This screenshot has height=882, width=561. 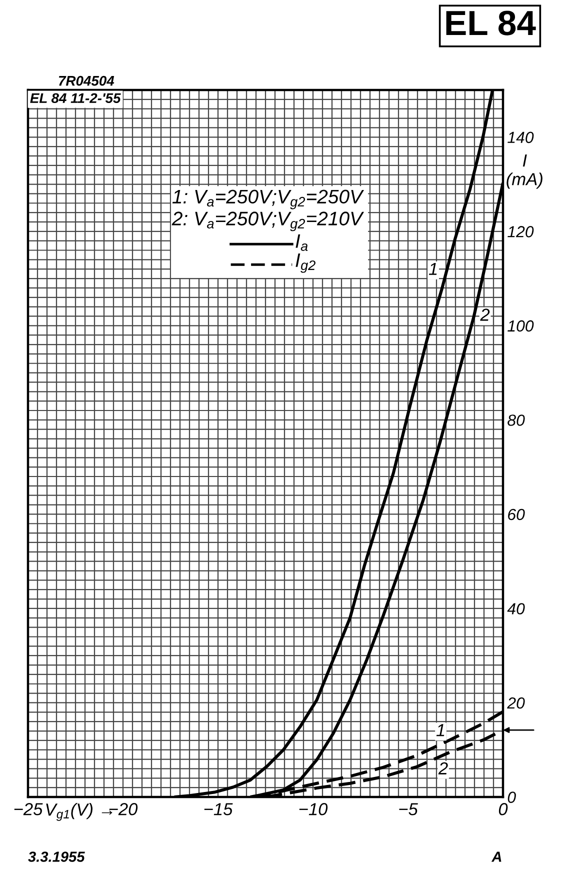 I want to click on annotation: I$_{a}$, so click(x=302, y=242).